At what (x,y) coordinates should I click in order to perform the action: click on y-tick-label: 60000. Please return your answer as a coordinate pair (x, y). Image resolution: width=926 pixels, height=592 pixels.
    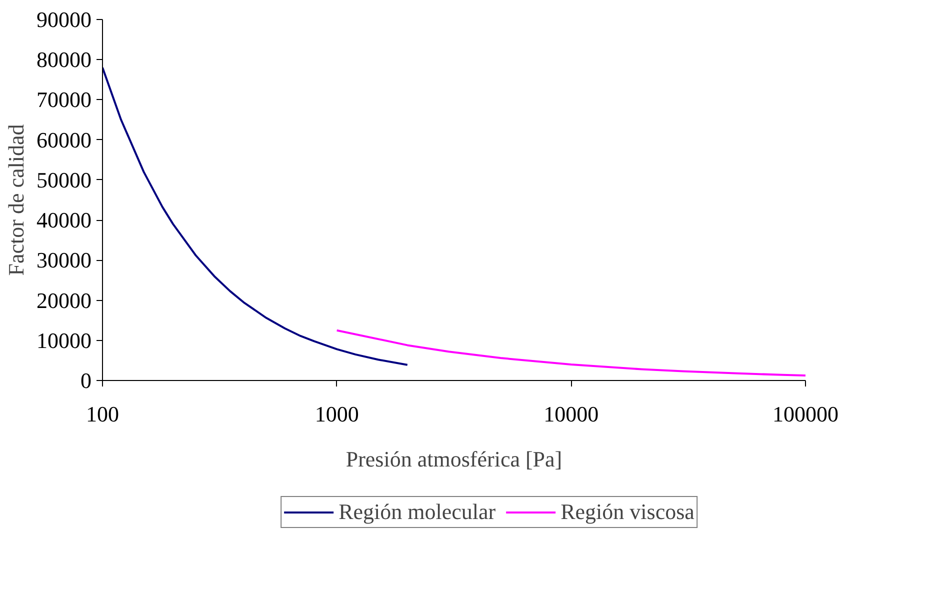
    Looking at the image, I should click on (64, 139).